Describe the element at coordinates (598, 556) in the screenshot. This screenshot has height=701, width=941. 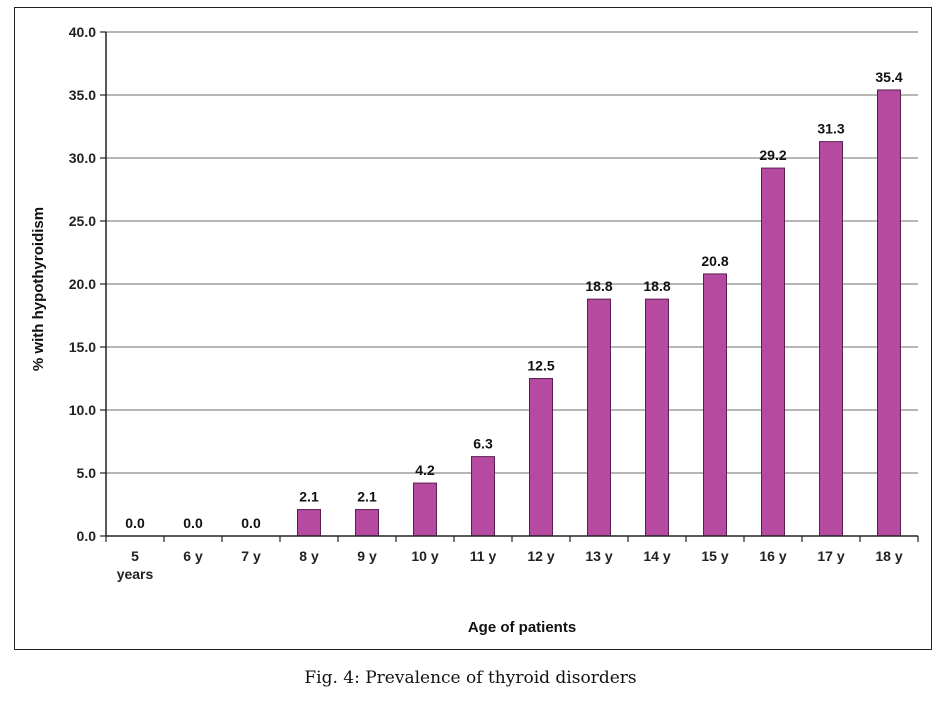
I see `x-tick-label: 13 y` at that location.